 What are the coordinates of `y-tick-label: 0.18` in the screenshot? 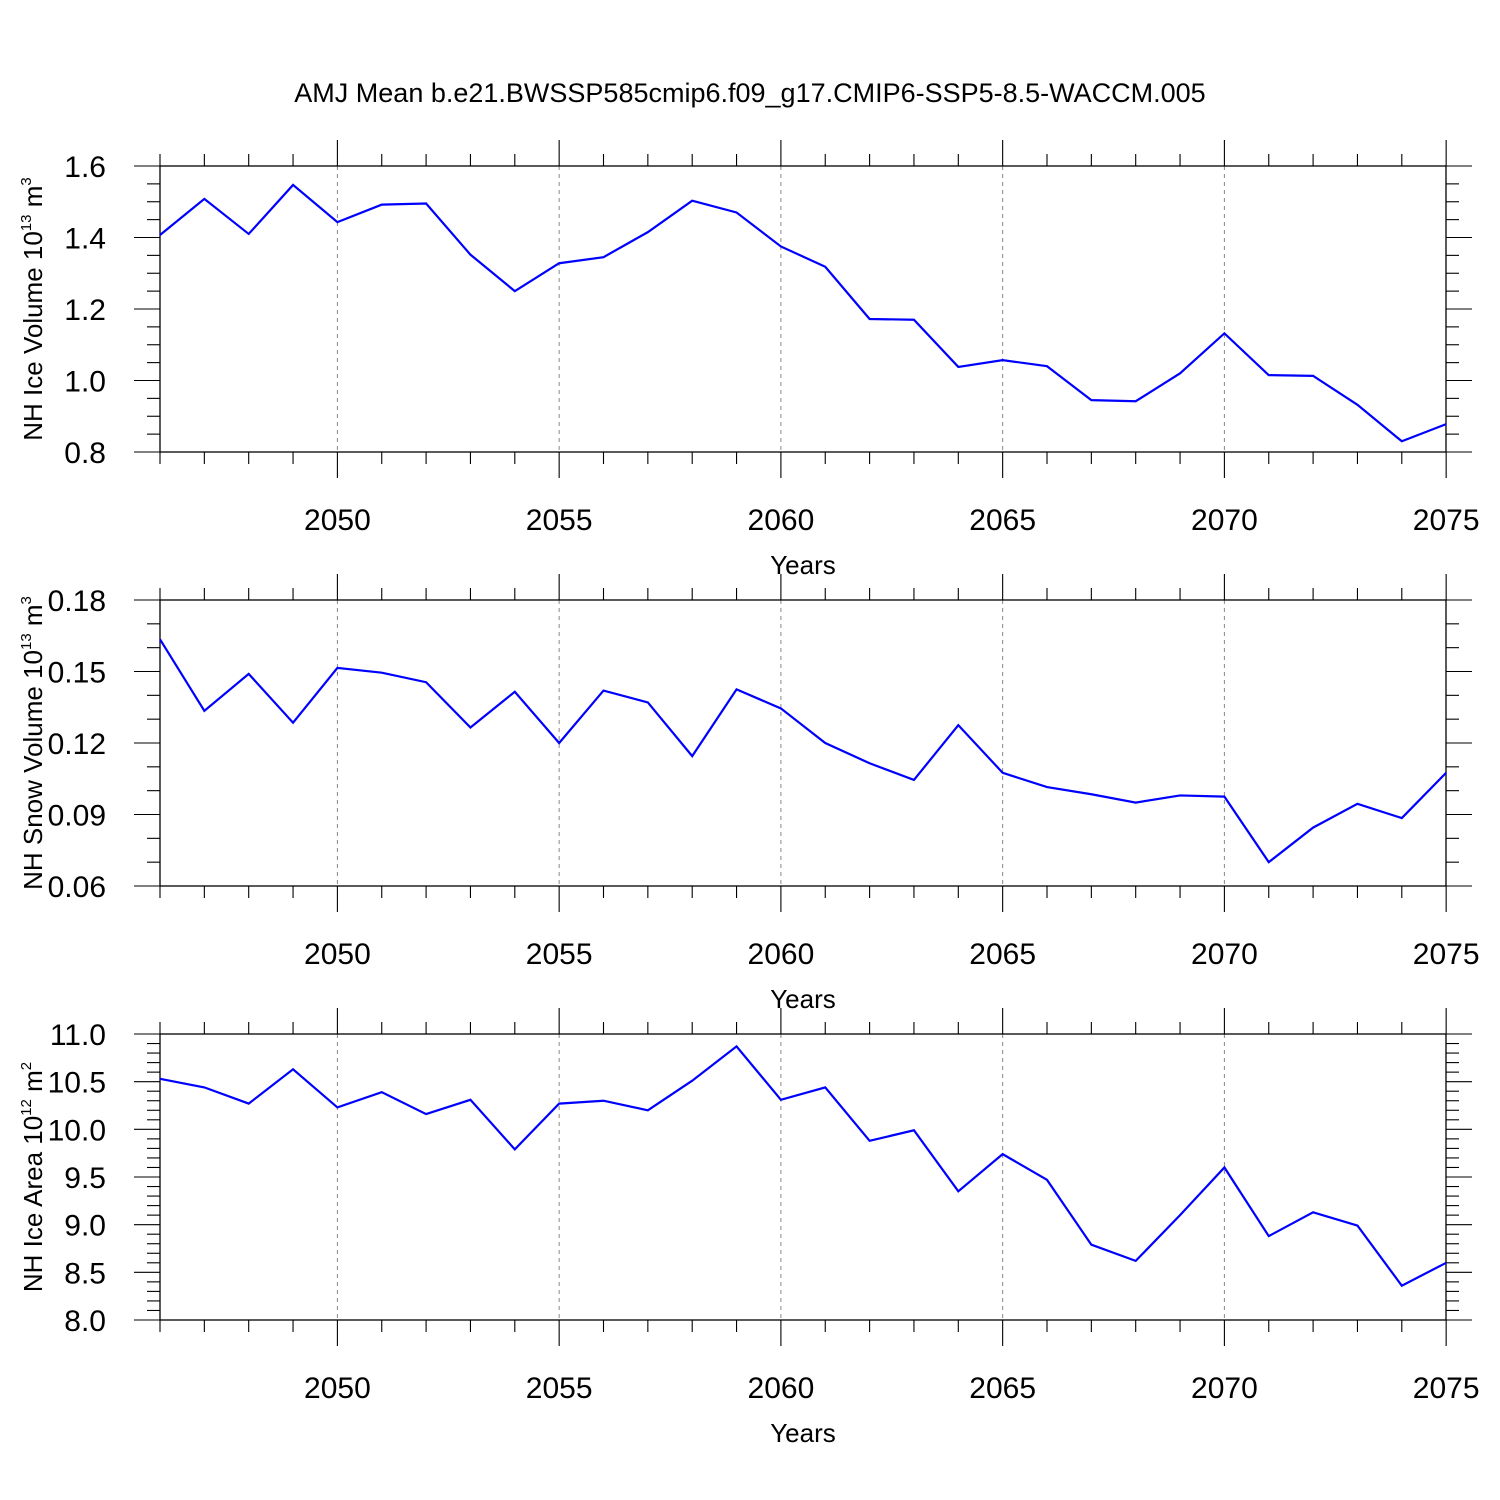 It's located at (77, 601).